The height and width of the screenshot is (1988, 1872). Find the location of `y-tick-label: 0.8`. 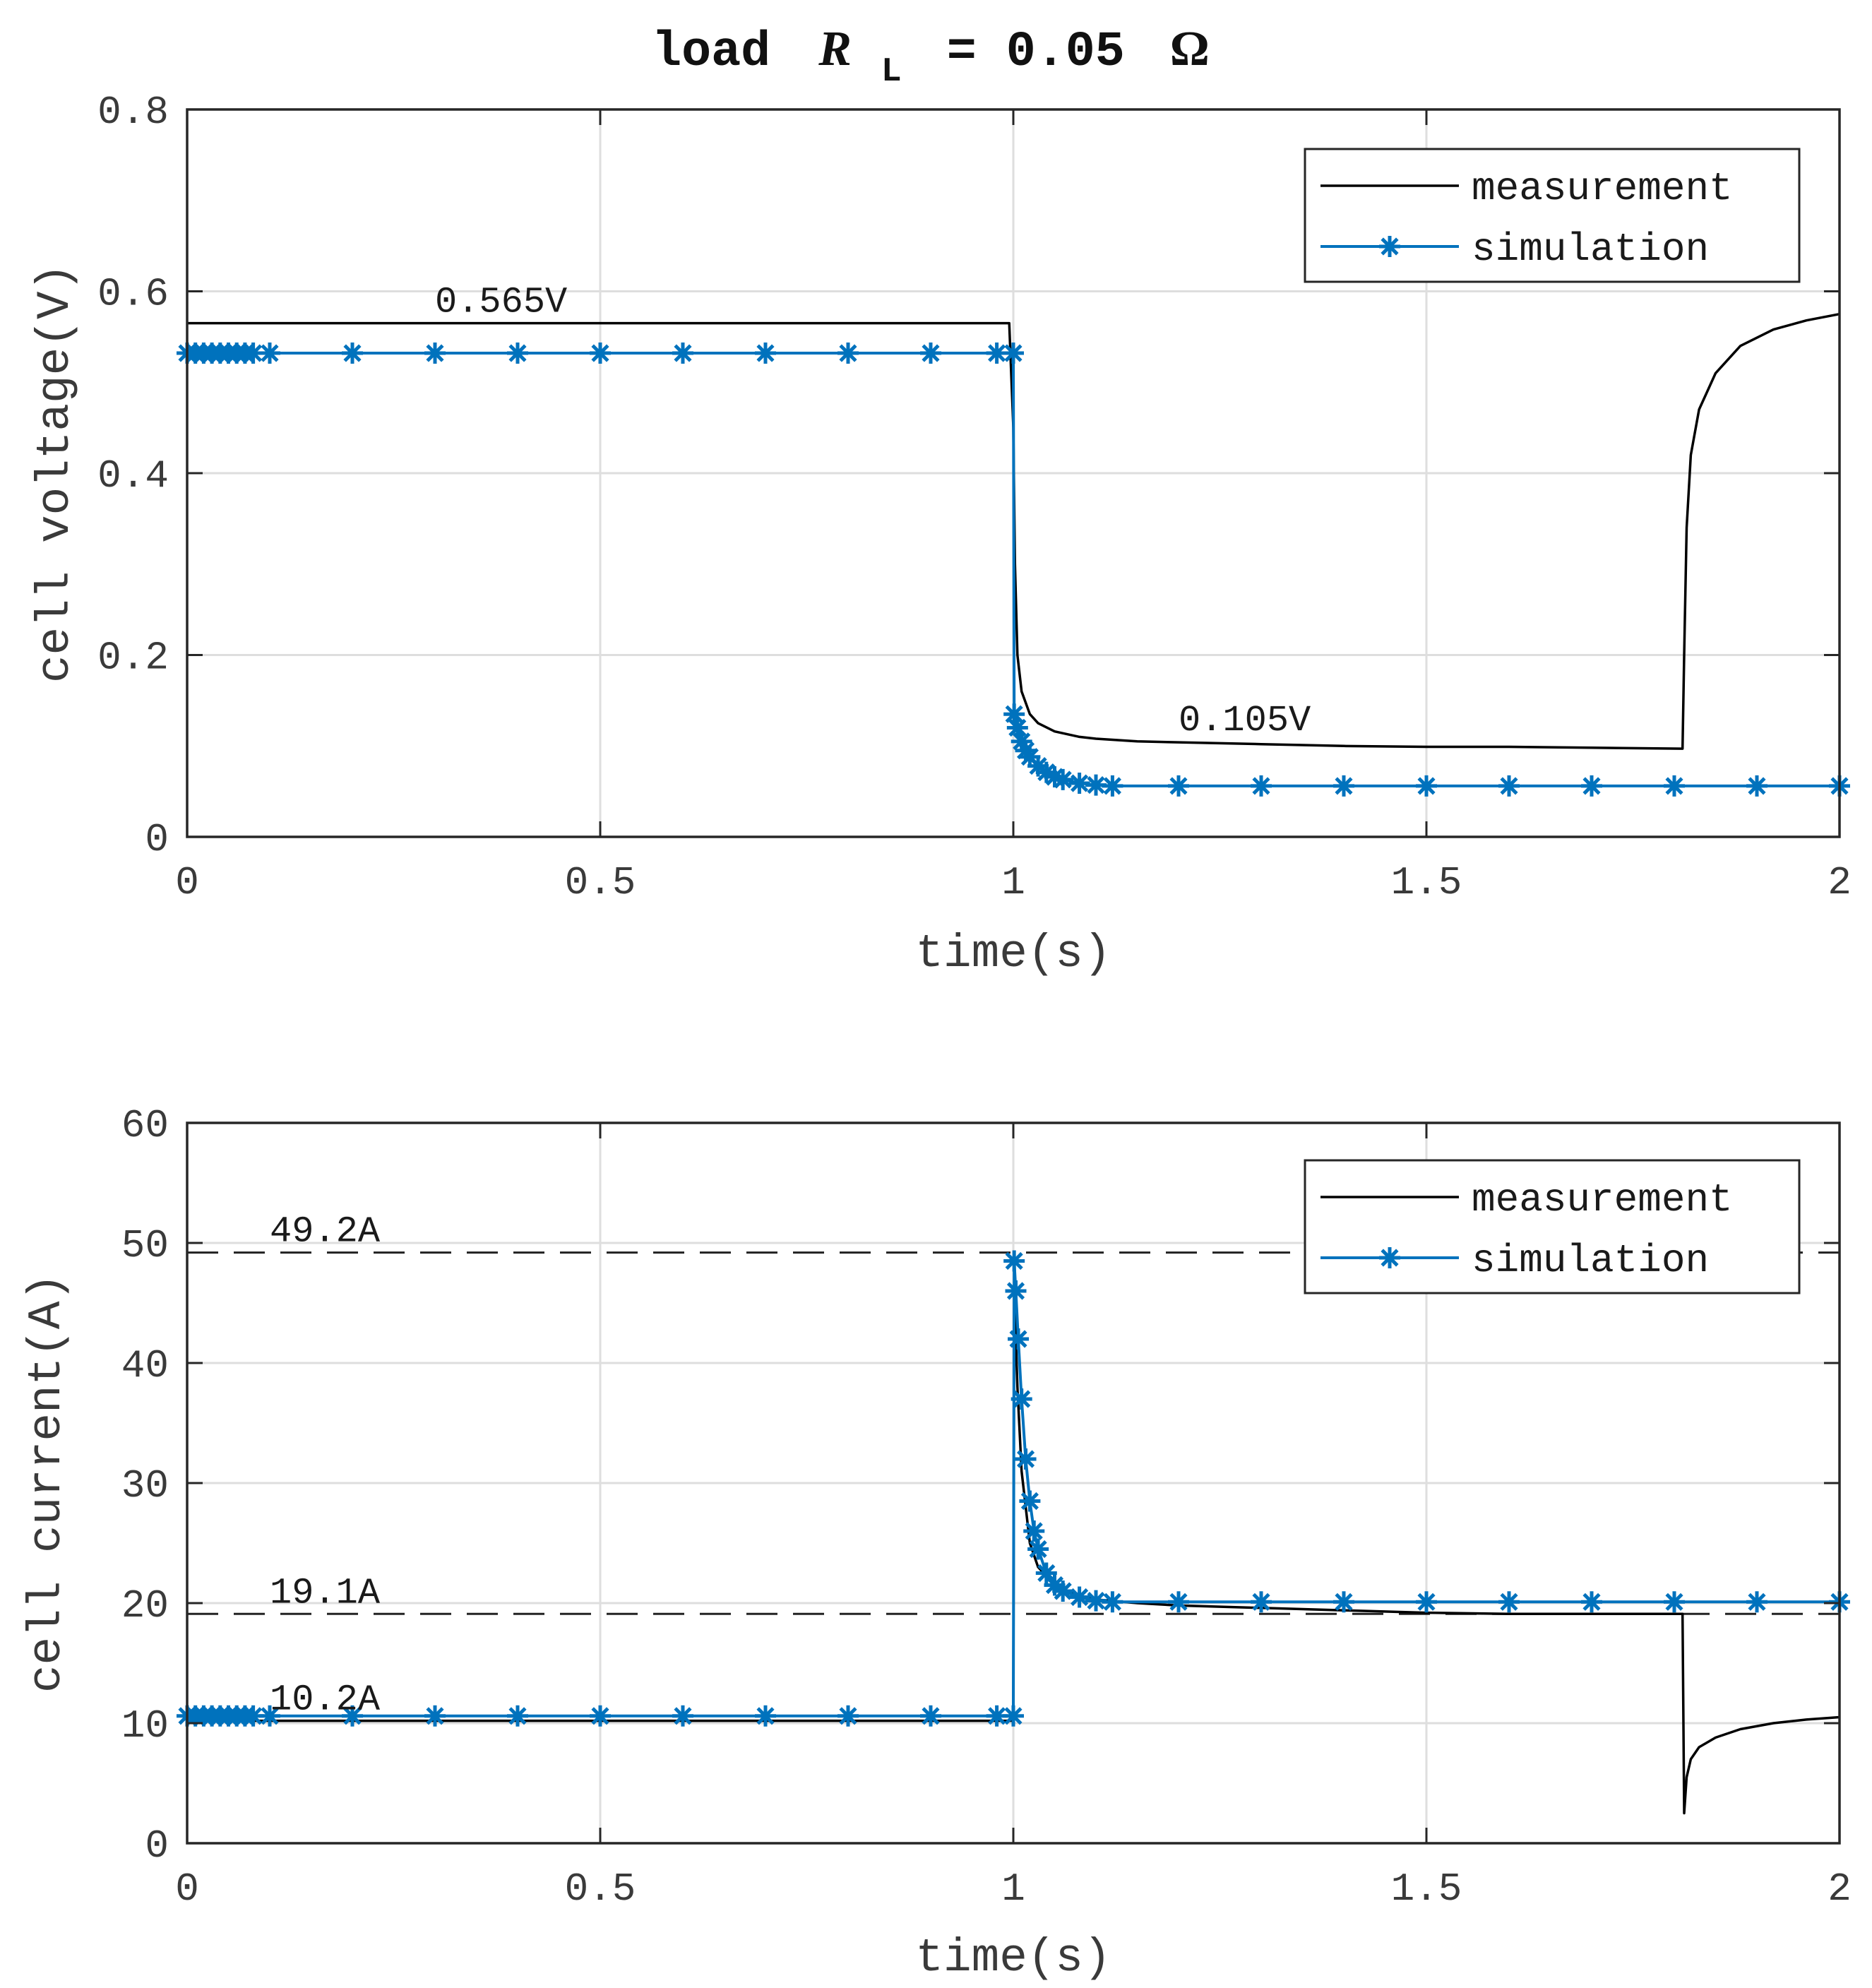

y-tick-label: 0.8 is located at coordinates (133, 113).